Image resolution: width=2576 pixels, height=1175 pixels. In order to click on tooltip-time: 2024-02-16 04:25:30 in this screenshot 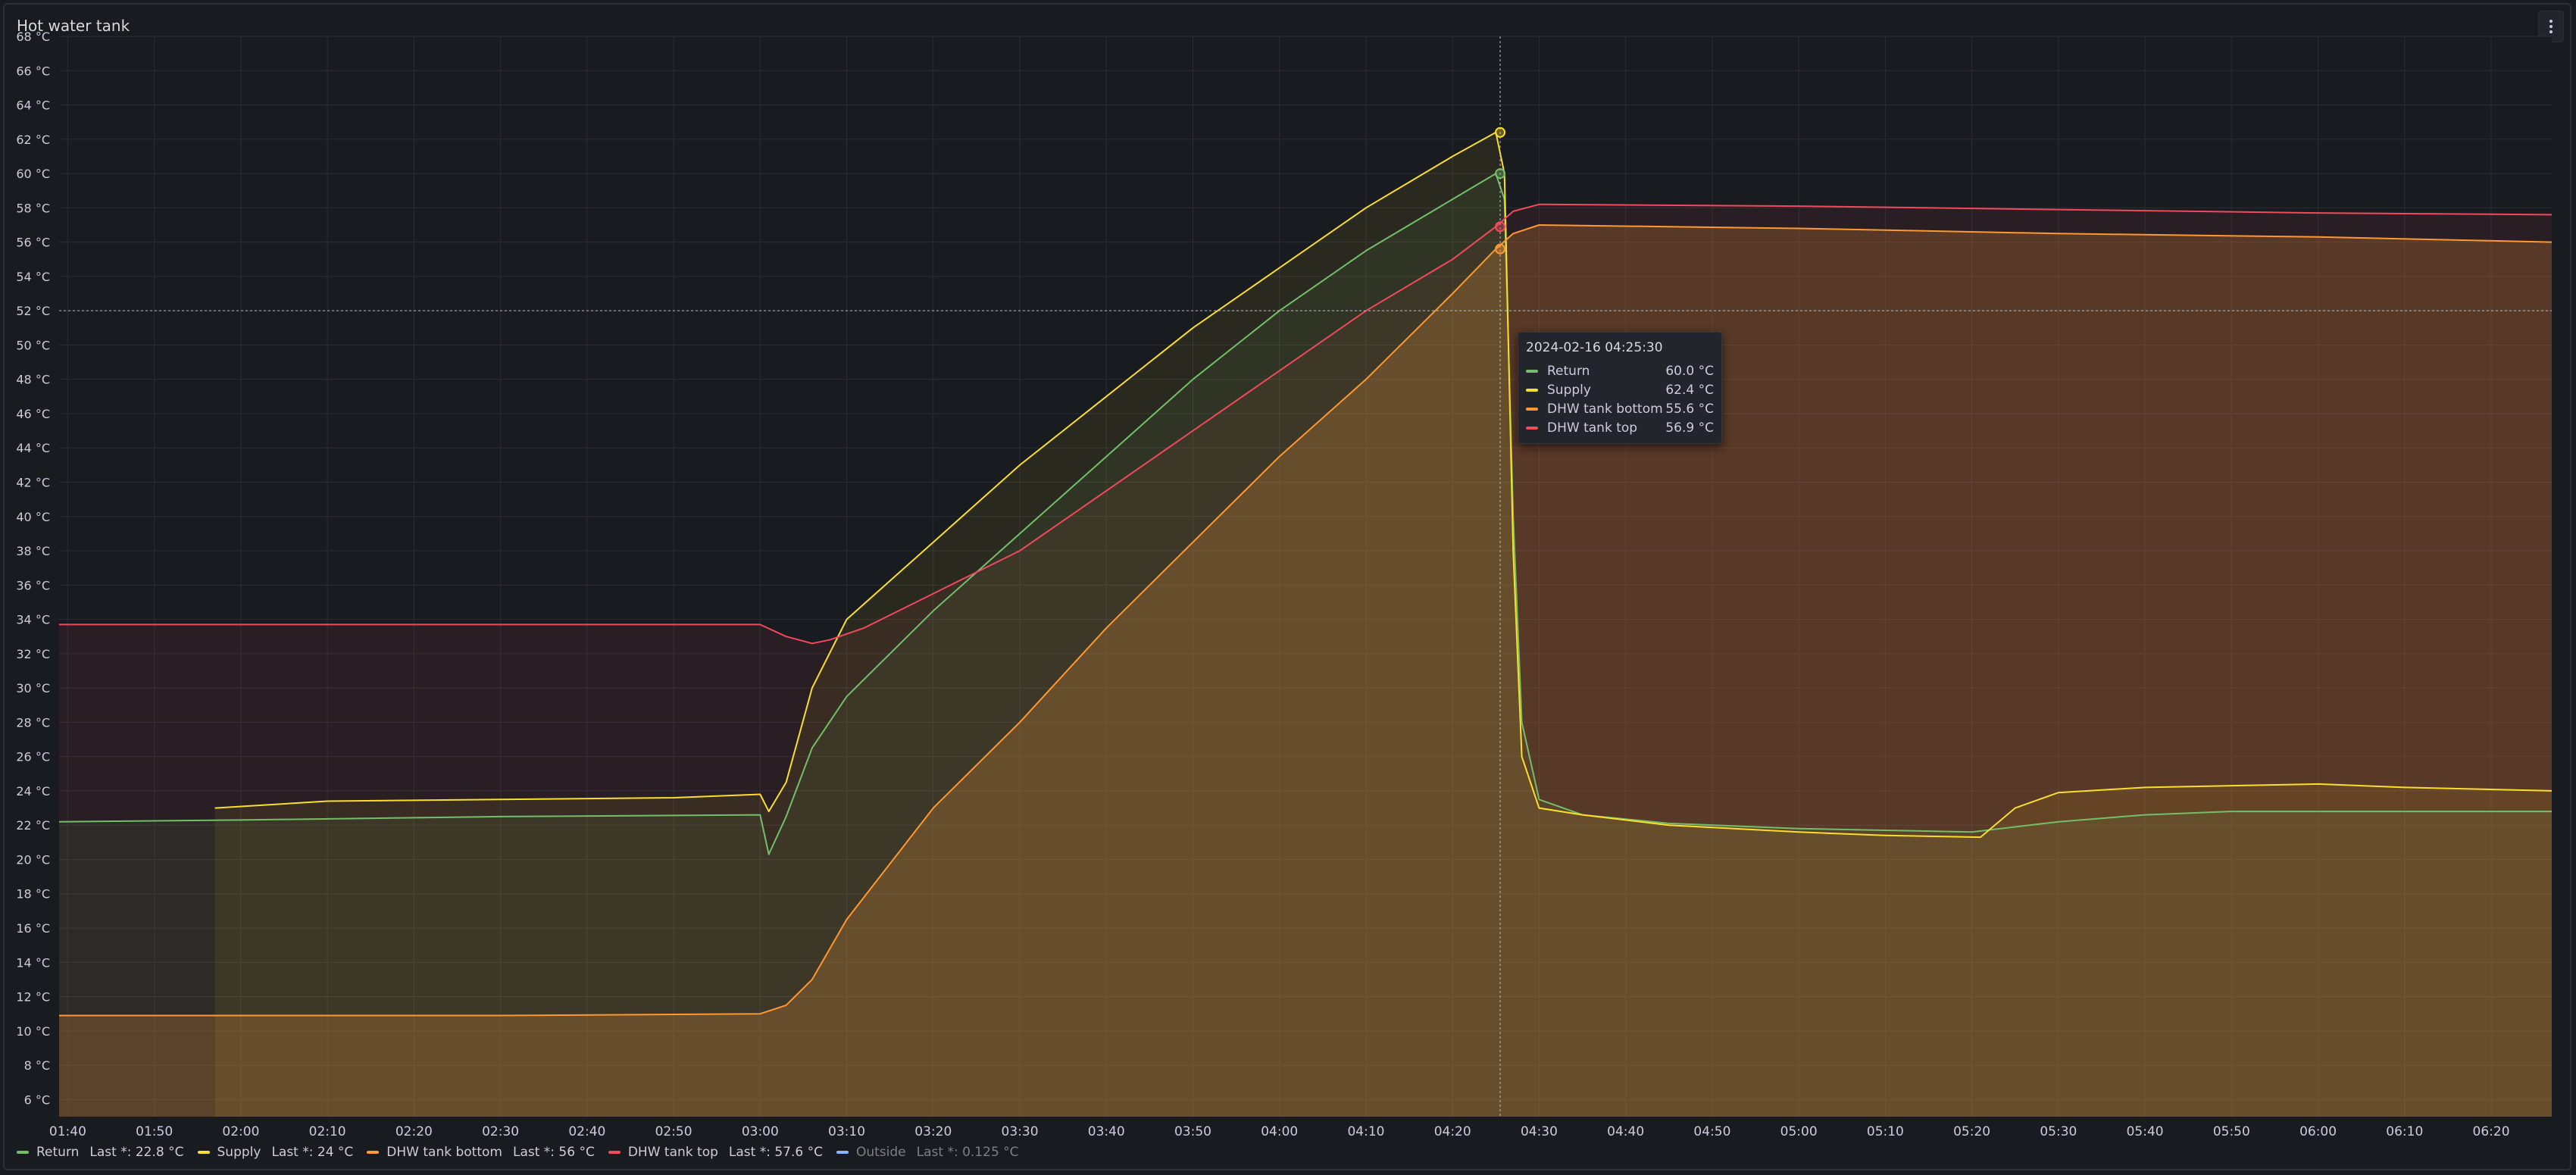, I will do `click(1595, 348)`.